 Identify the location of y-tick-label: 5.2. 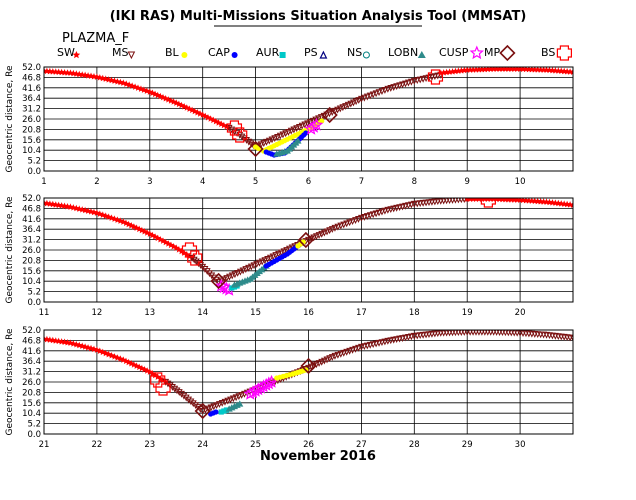
(34, 293).